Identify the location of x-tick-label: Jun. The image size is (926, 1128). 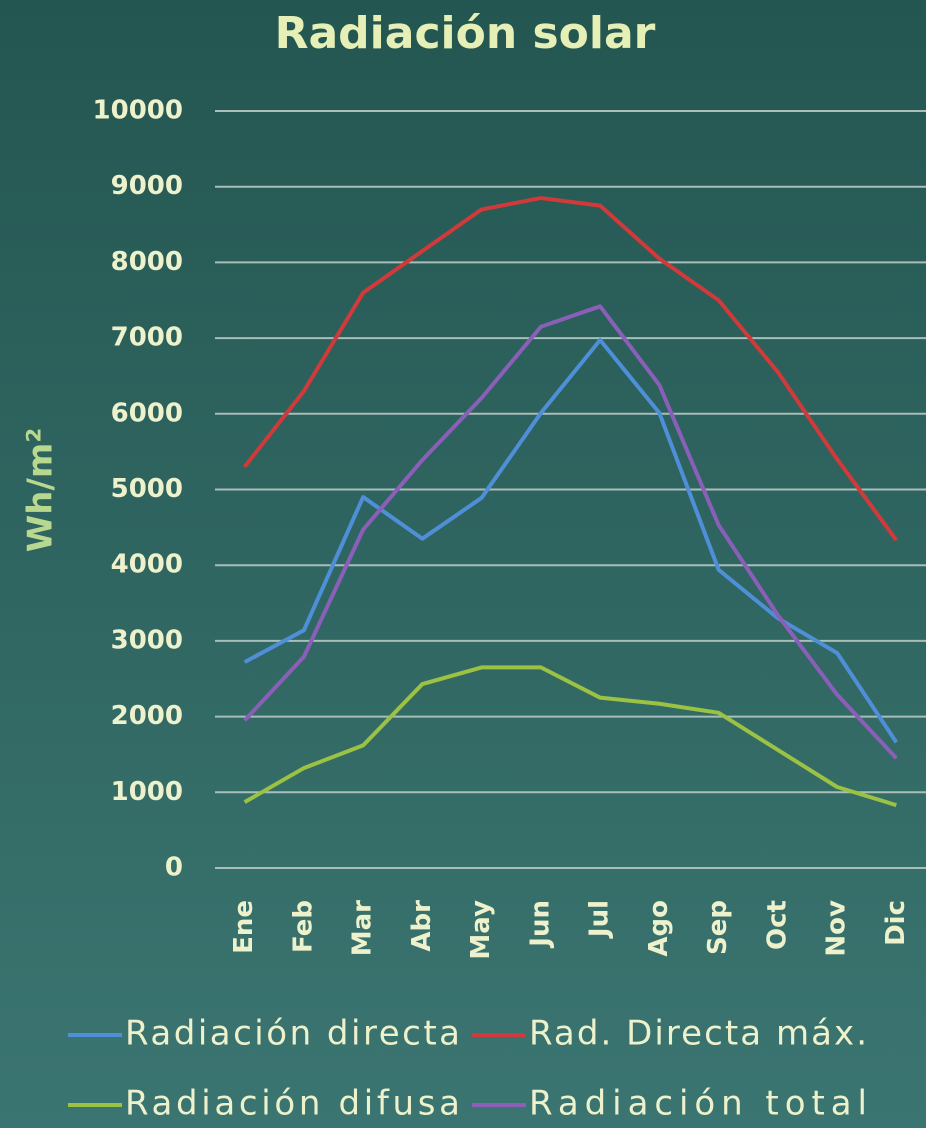
(540, 924).